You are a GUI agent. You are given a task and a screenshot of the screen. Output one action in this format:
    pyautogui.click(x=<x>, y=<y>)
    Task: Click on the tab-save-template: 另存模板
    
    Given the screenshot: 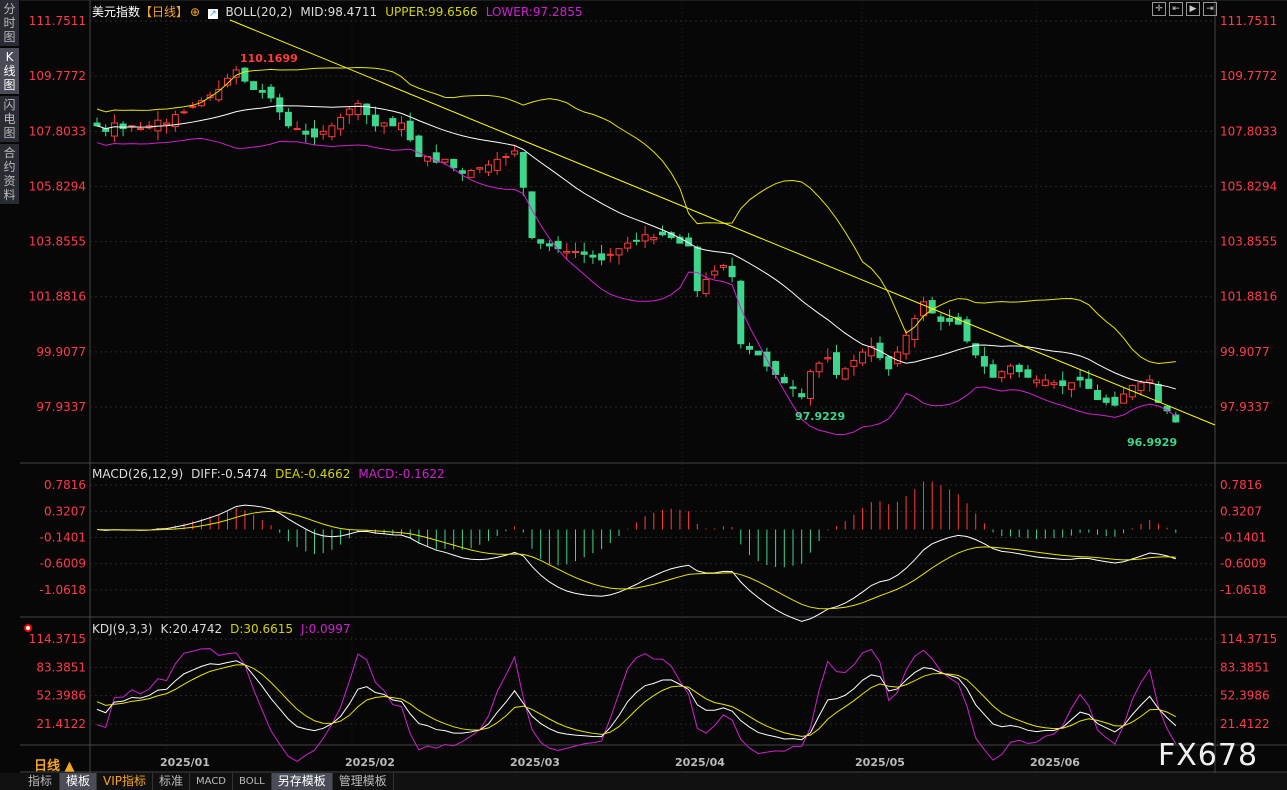 What is the action you would take?
    pyautogui.click(x=302, y=781)
    